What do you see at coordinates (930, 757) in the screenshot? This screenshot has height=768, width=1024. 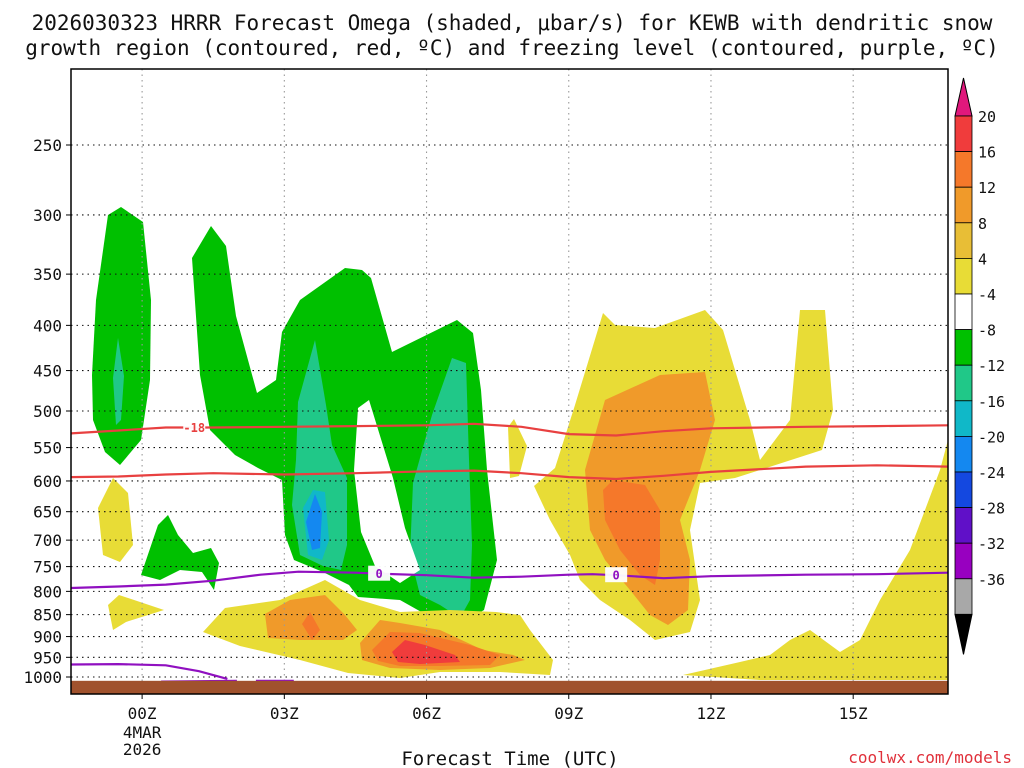 I see `source-credit: coolwx.com/models` at bounding box center [930, 757].